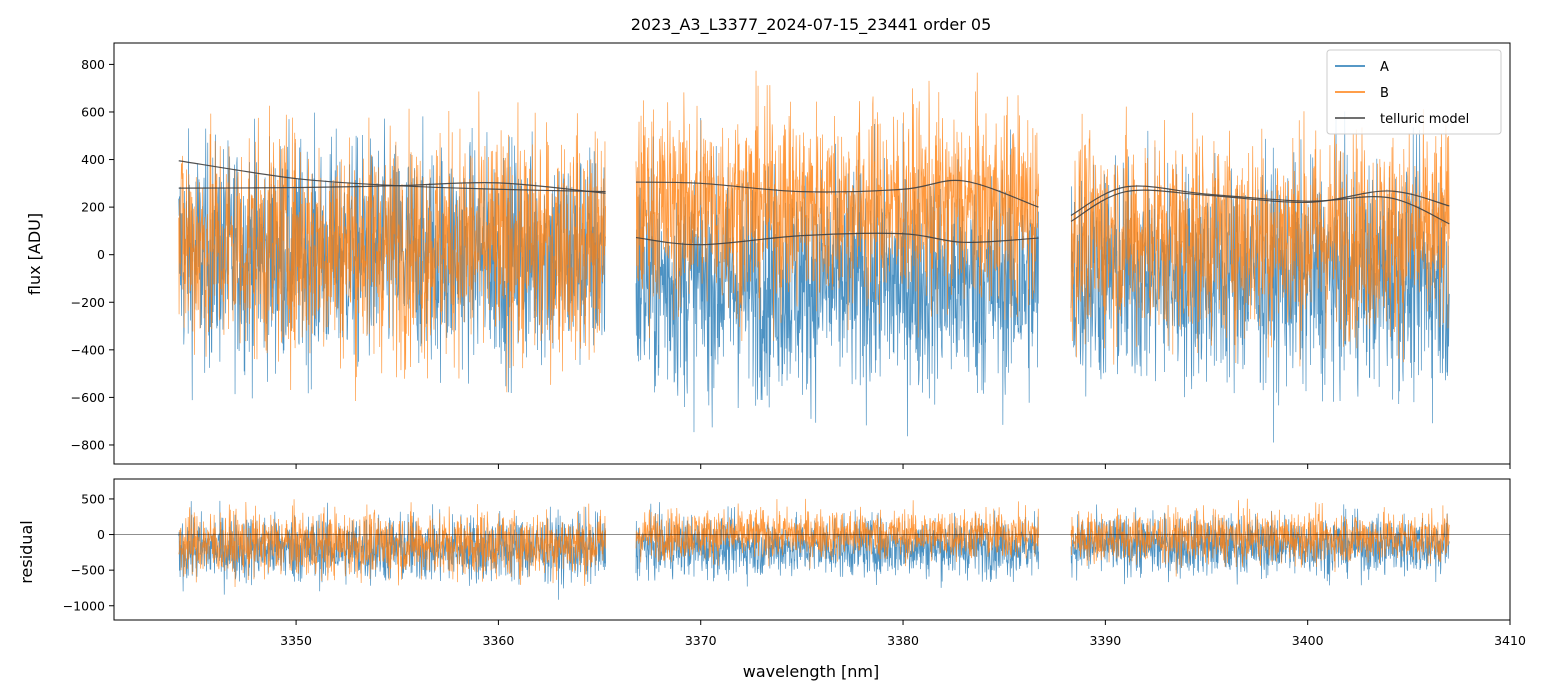 The image size is (1542, 696). Describe the element at coordinates (93, 64) in the screenshot. I see `y-tick-label: 800` at that location.